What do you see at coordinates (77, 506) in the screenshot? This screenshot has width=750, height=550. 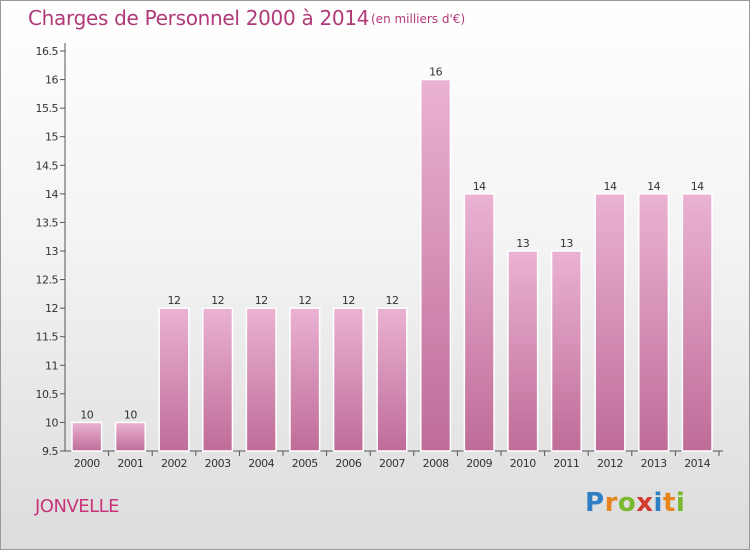 I see `place-name: JONVELLE` at bounding box center [77, 506].